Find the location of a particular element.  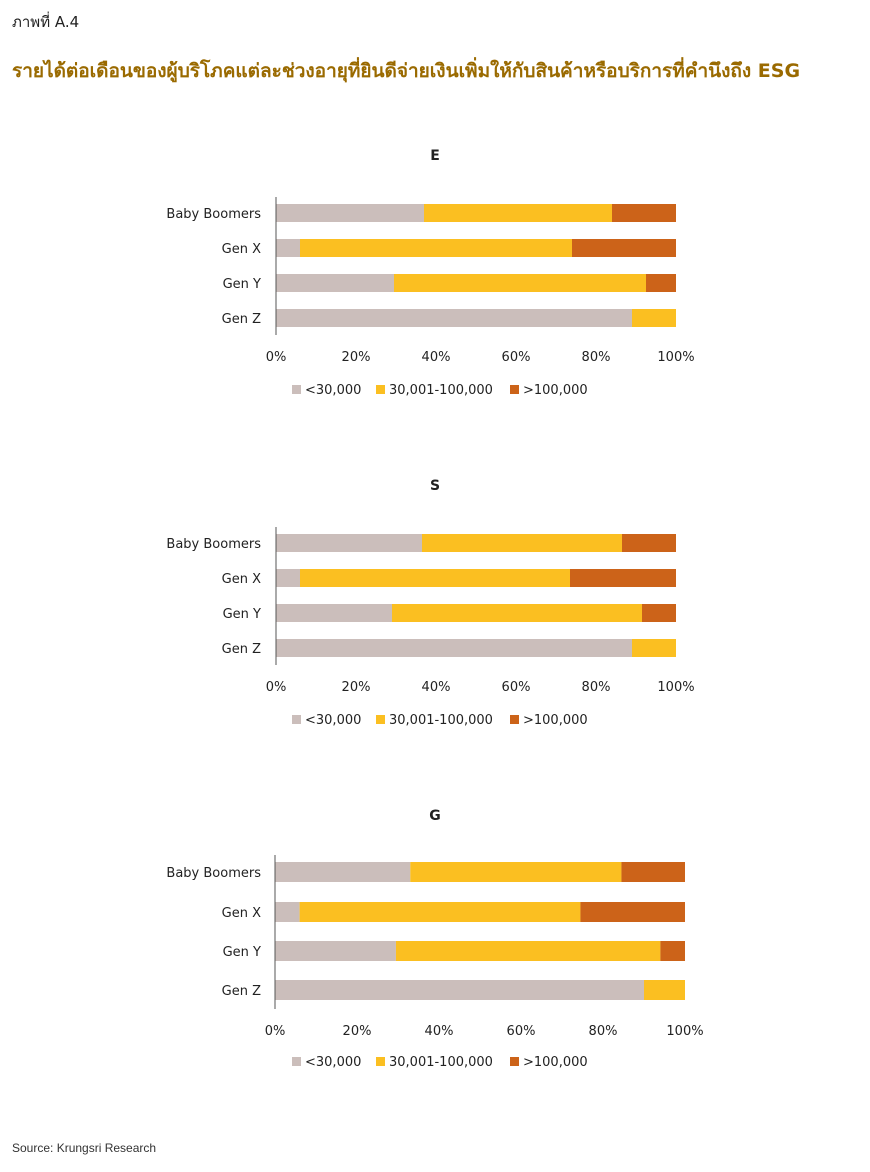

source-note: Source: Krungsri Research is located at coordinates (84, 1148).